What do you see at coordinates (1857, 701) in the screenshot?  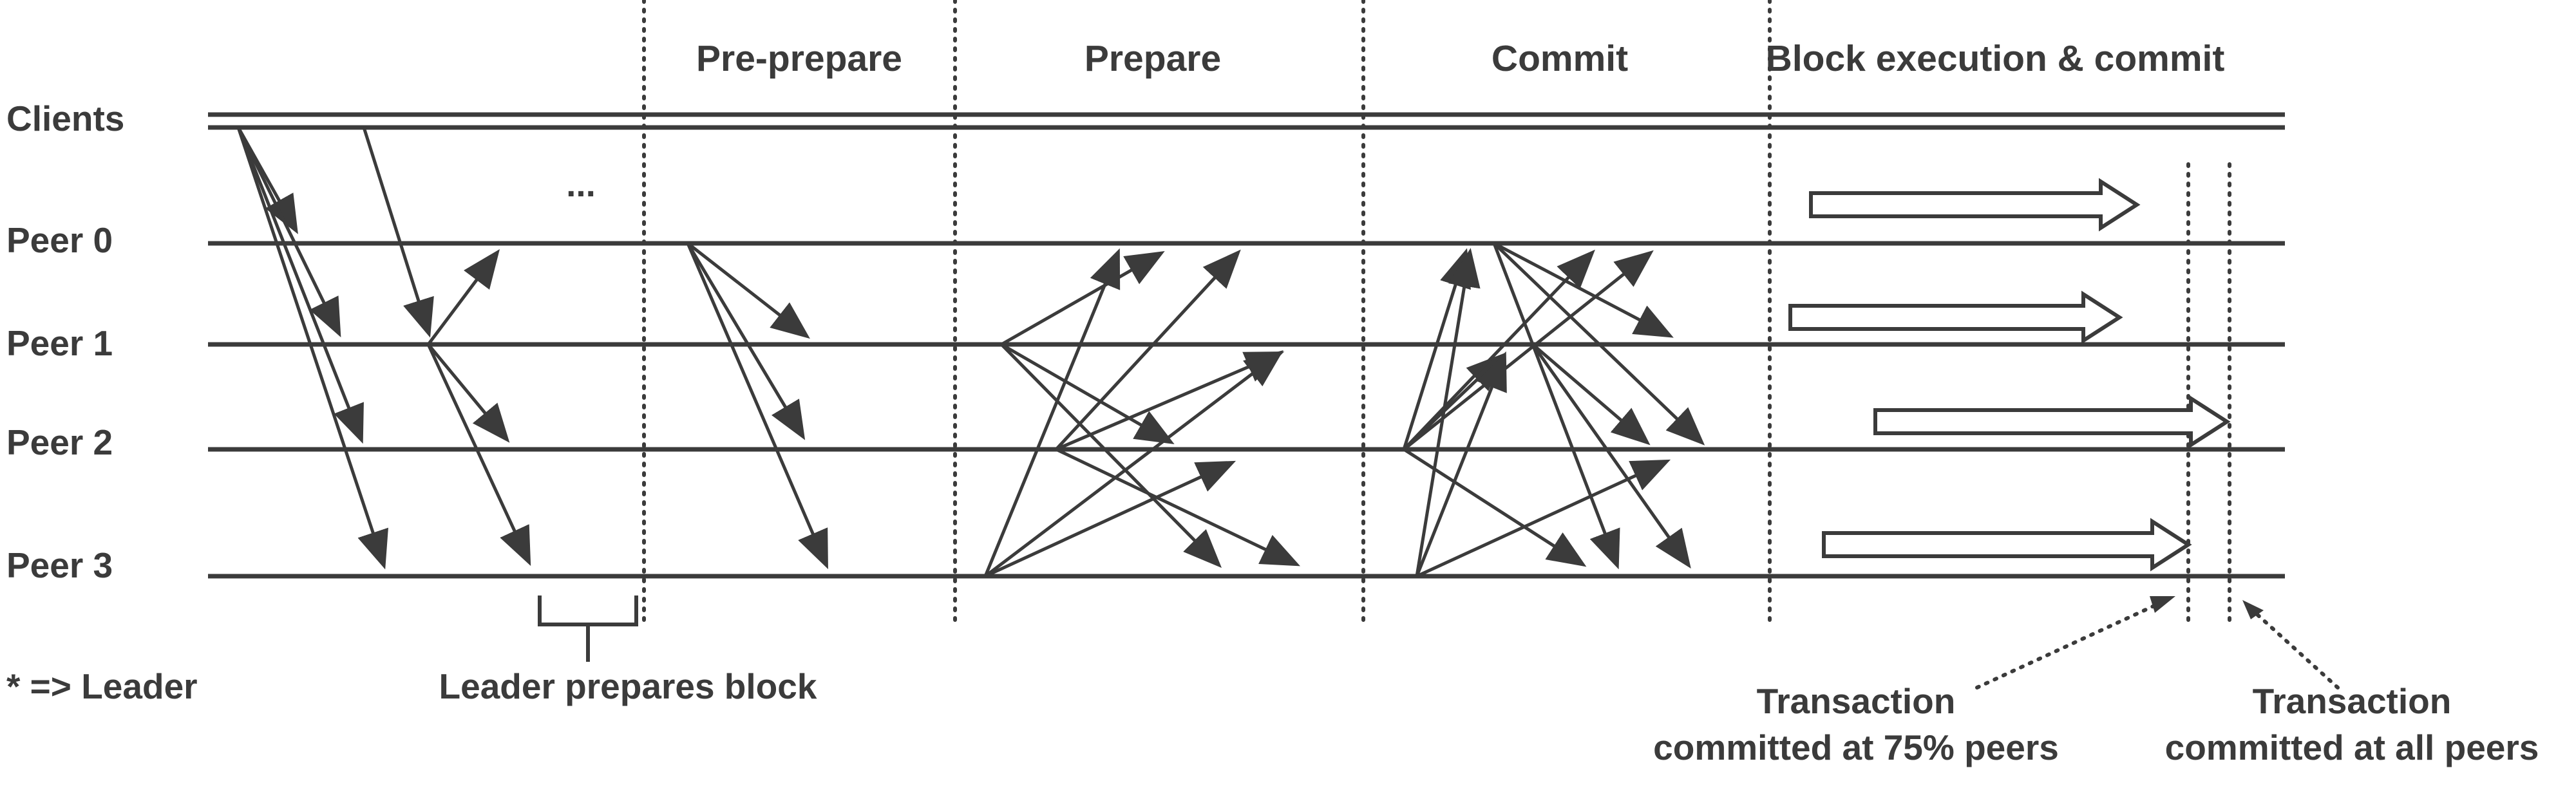 I see `tx75-label-line1: Transaction` at bounding box center [1857, 701].